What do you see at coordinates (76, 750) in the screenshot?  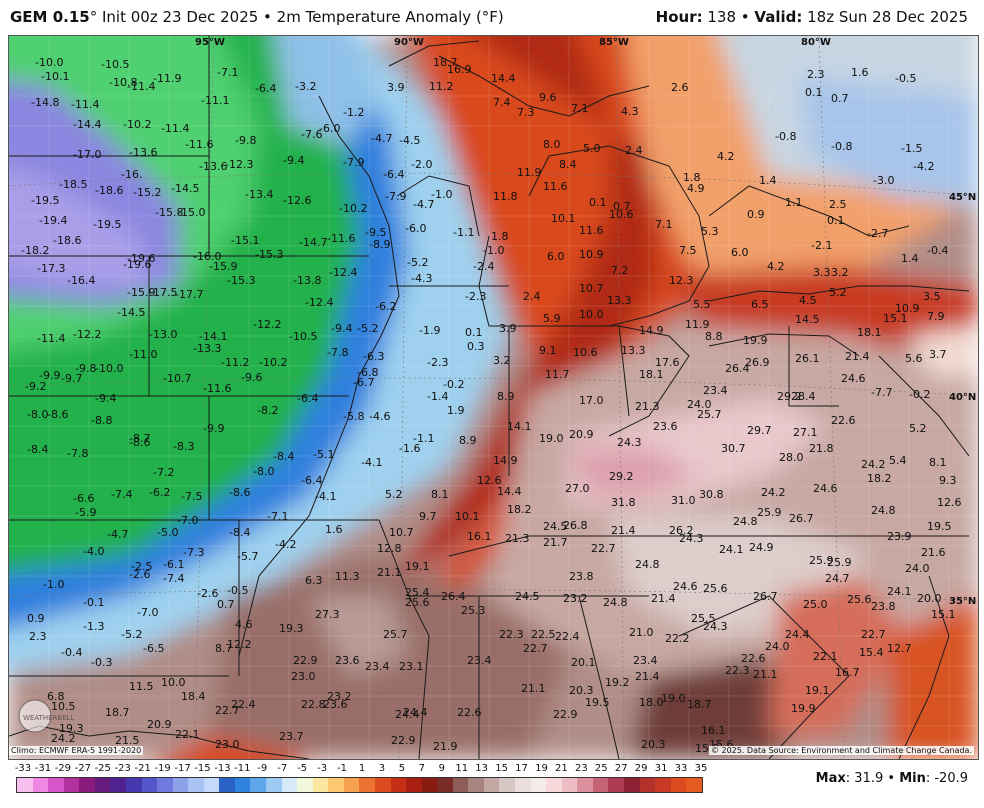 I see `climo-credit: Climo: ECMWF ERA-5 1991-2020` at bounding box center [76, 750].